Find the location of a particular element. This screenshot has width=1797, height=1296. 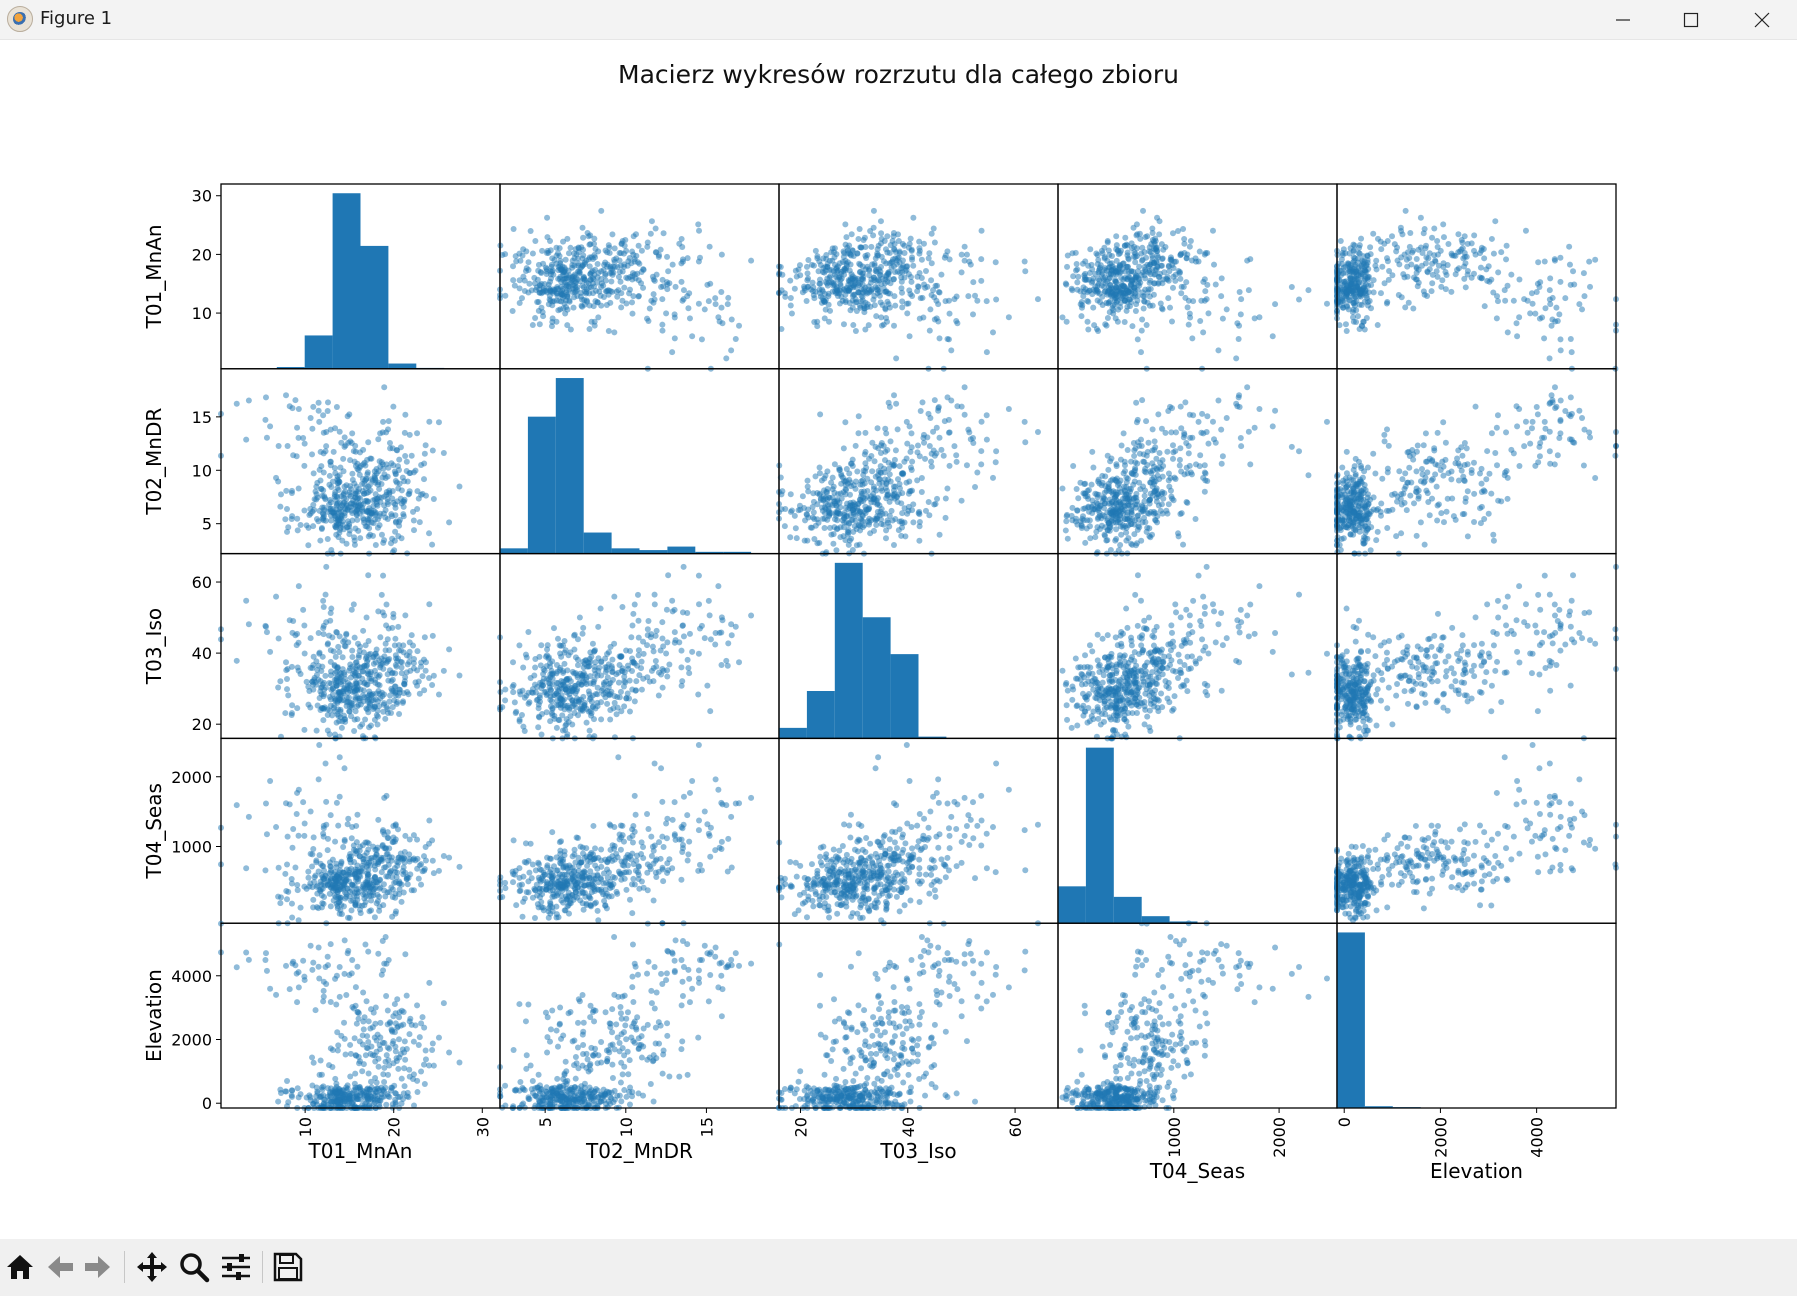

histogram-bar is located at coordinates (569, 466).